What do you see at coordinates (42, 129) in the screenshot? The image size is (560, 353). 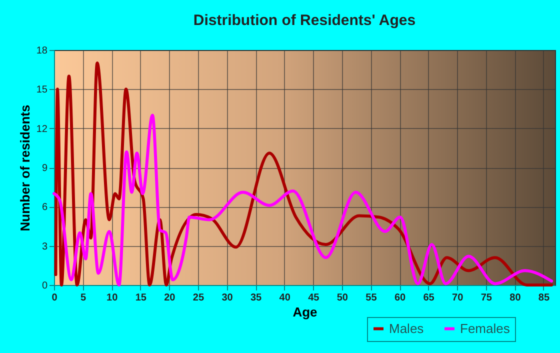 I see `y-tick-label: 12` at bounding box center [42, 129].